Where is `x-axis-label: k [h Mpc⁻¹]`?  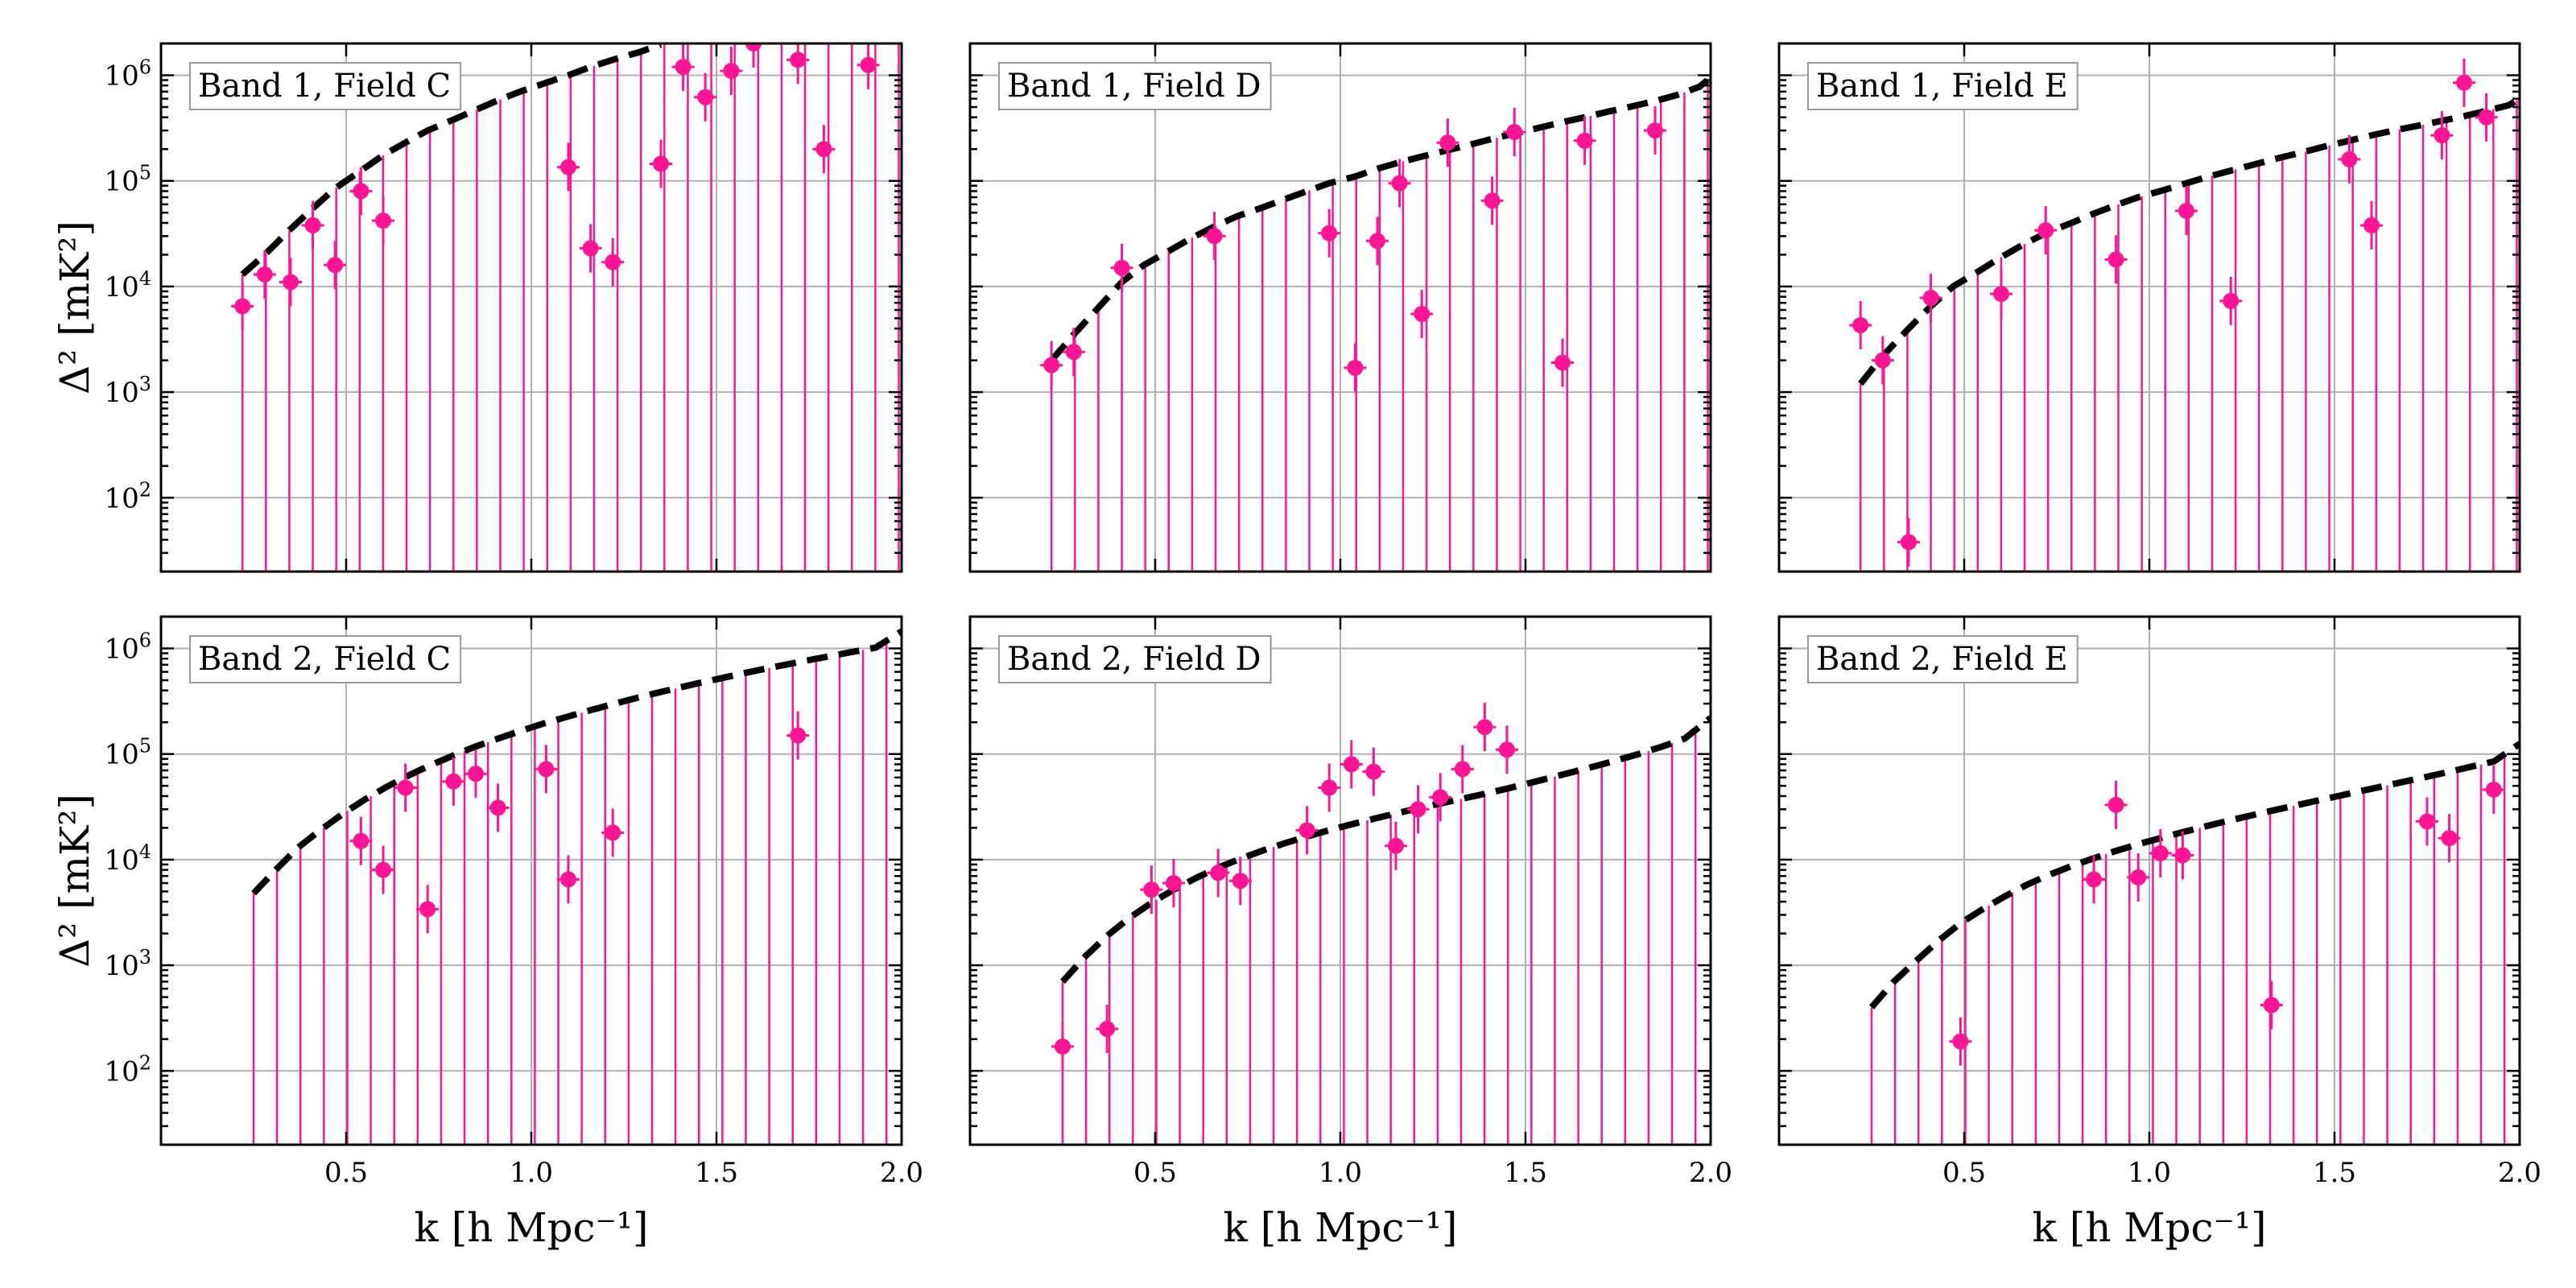 x-axis-label: k [h Mpc⁻¹] is located at coordinates (2150, 1227).